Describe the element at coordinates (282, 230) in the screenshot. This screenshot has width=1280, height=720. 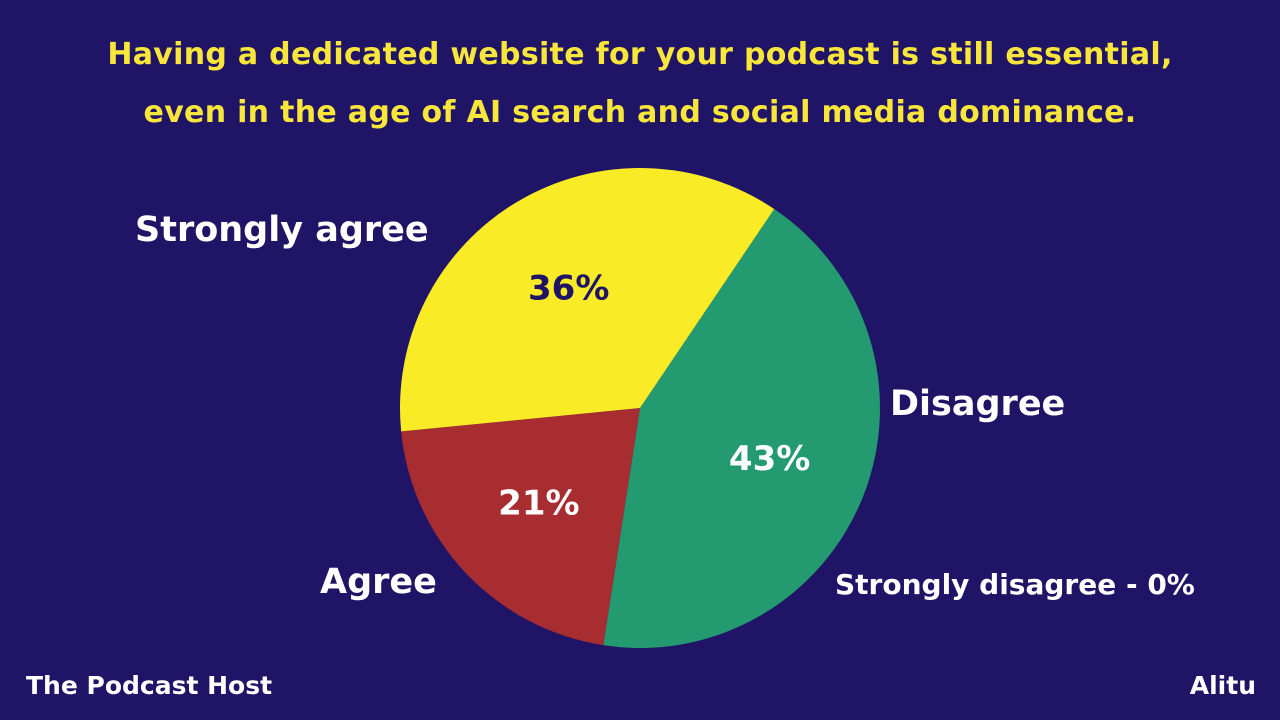
I see `label-strongly-agree: Strongly agree` at that location.